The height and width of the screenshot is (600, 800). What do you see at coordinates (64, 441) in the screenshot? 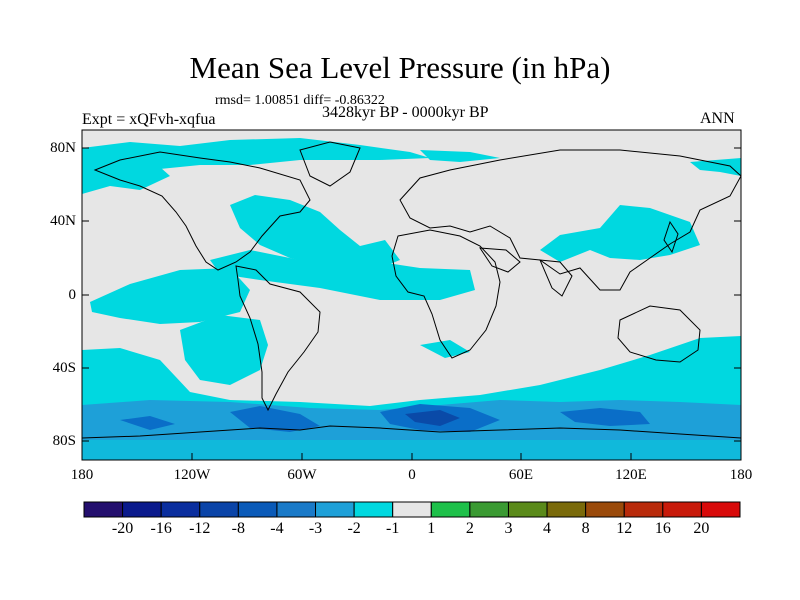
I see `lat-label-80s: 80S` at bounding box center [64, 441].